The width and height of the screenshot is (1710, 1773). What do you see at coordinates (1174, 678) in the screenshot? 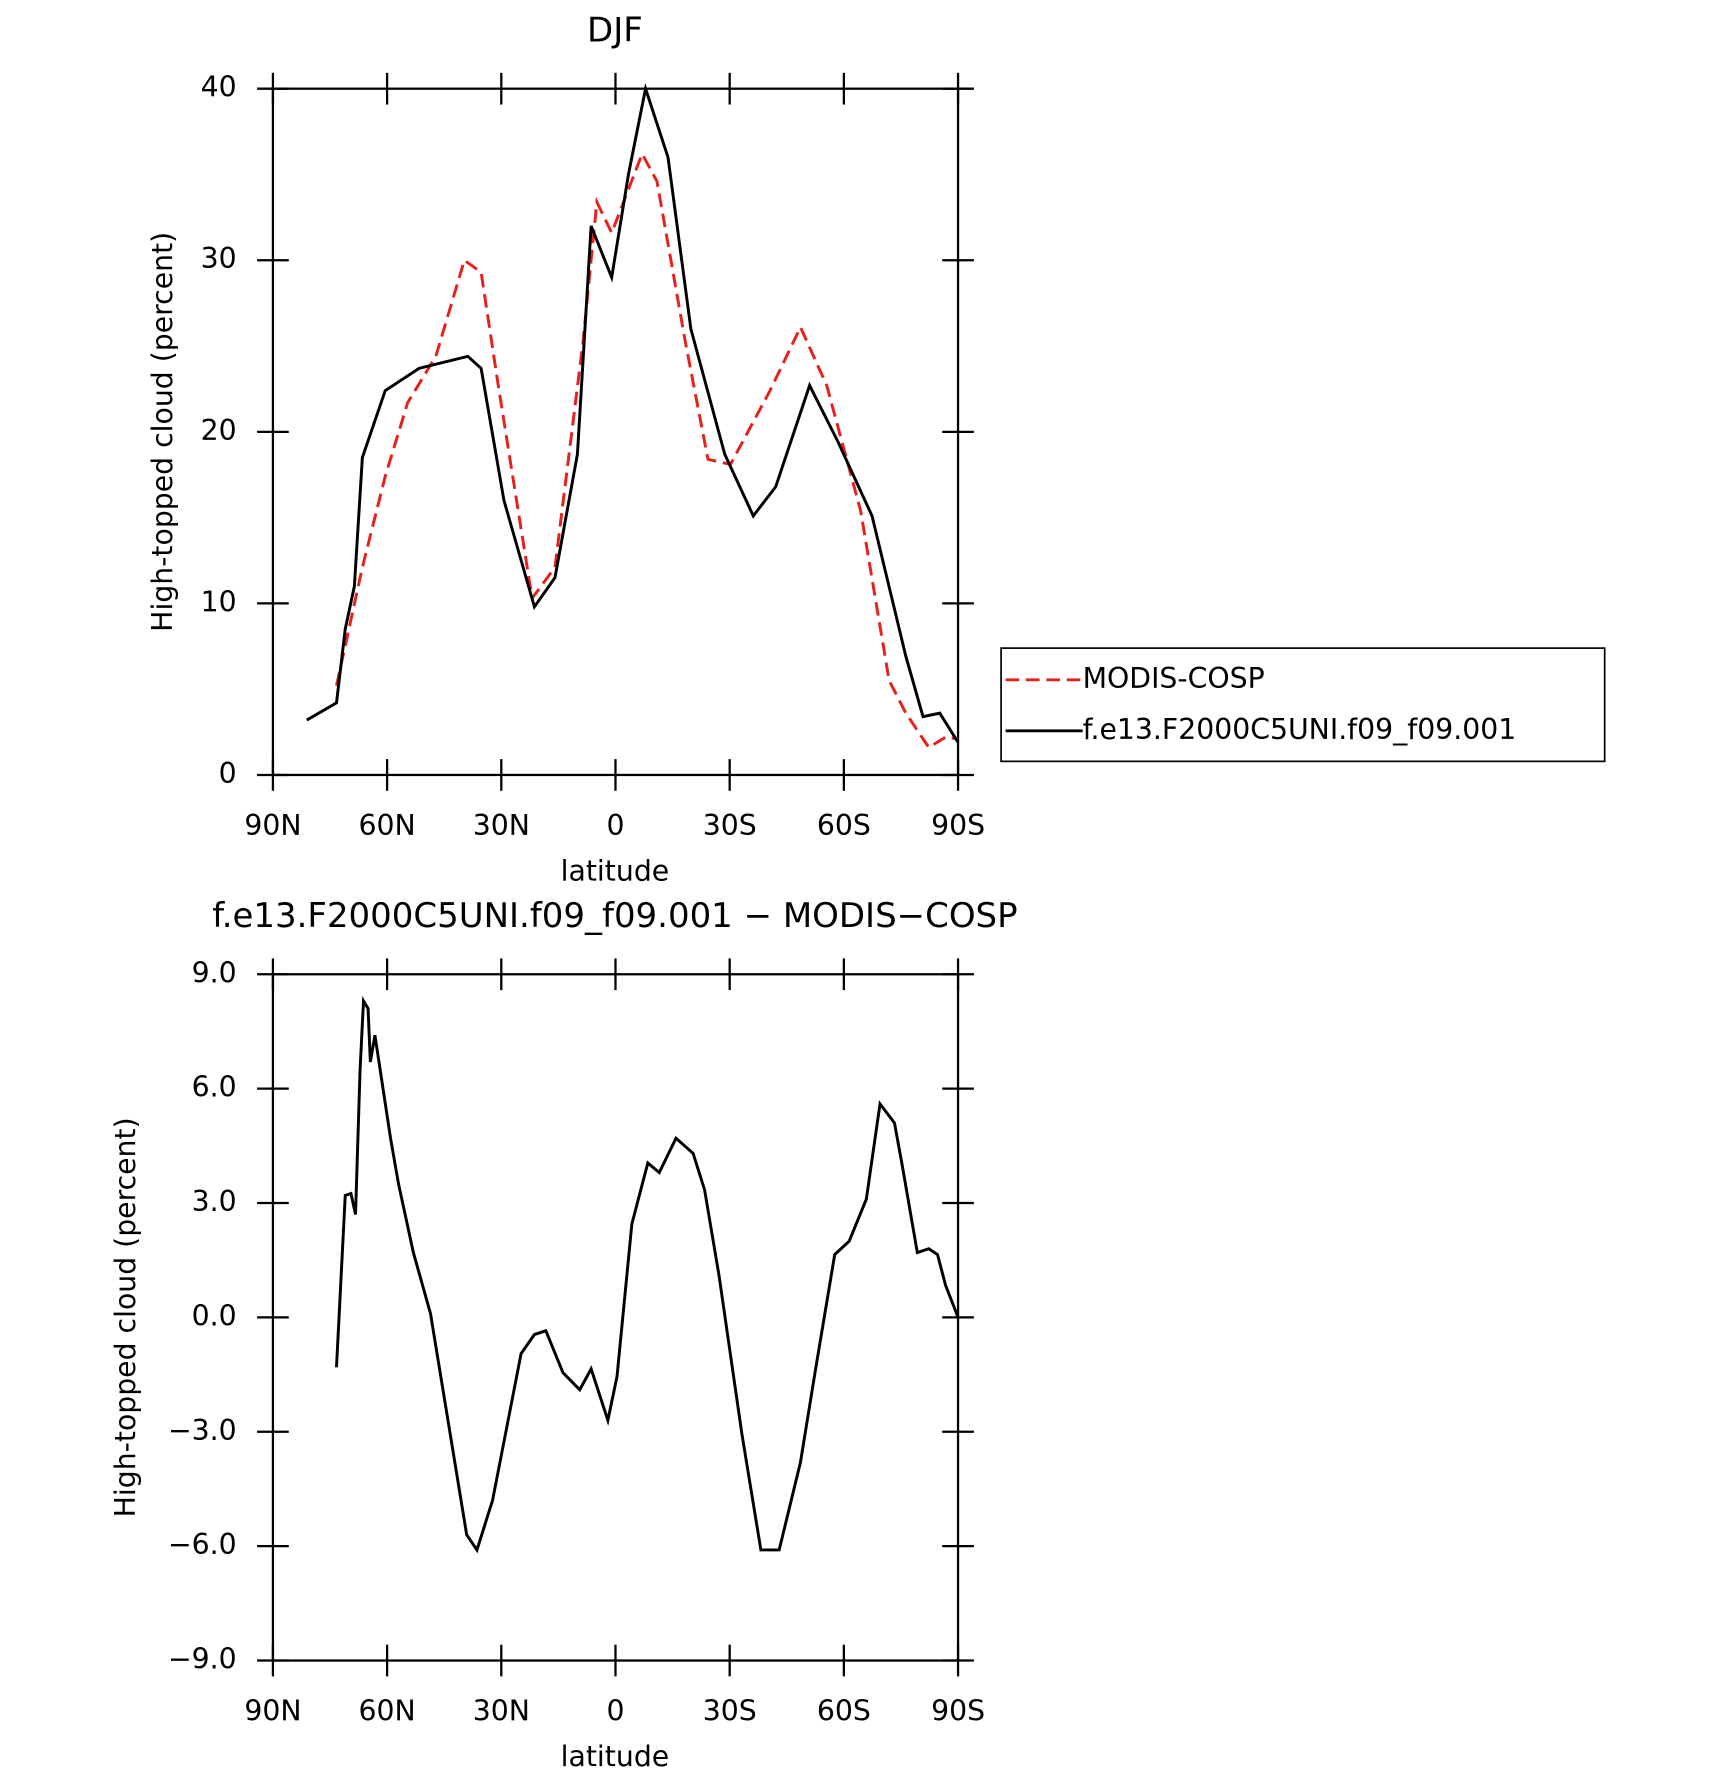
I see `legend-label: MODIS-COSP` at bounding box center [1174, 678].